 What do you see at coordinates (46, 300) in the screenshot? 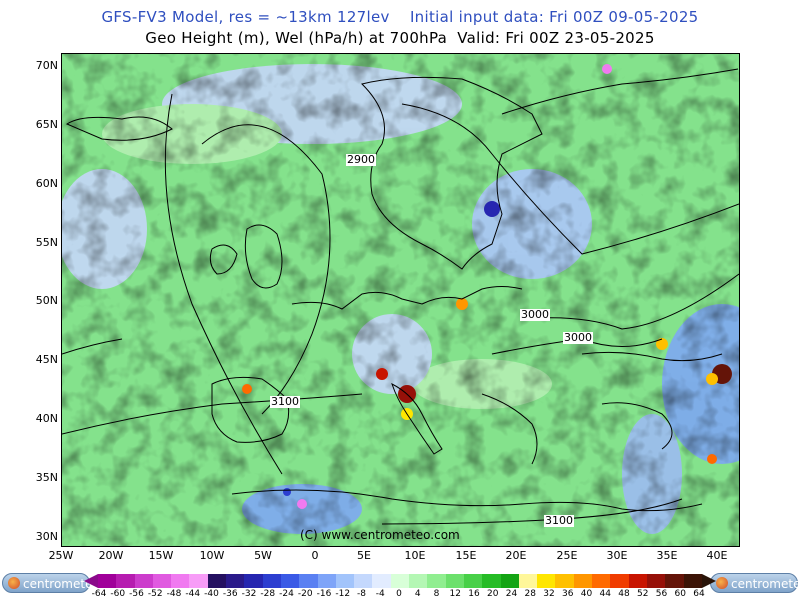
I see `lat-label: 50N` at bounding box center [46, 300].